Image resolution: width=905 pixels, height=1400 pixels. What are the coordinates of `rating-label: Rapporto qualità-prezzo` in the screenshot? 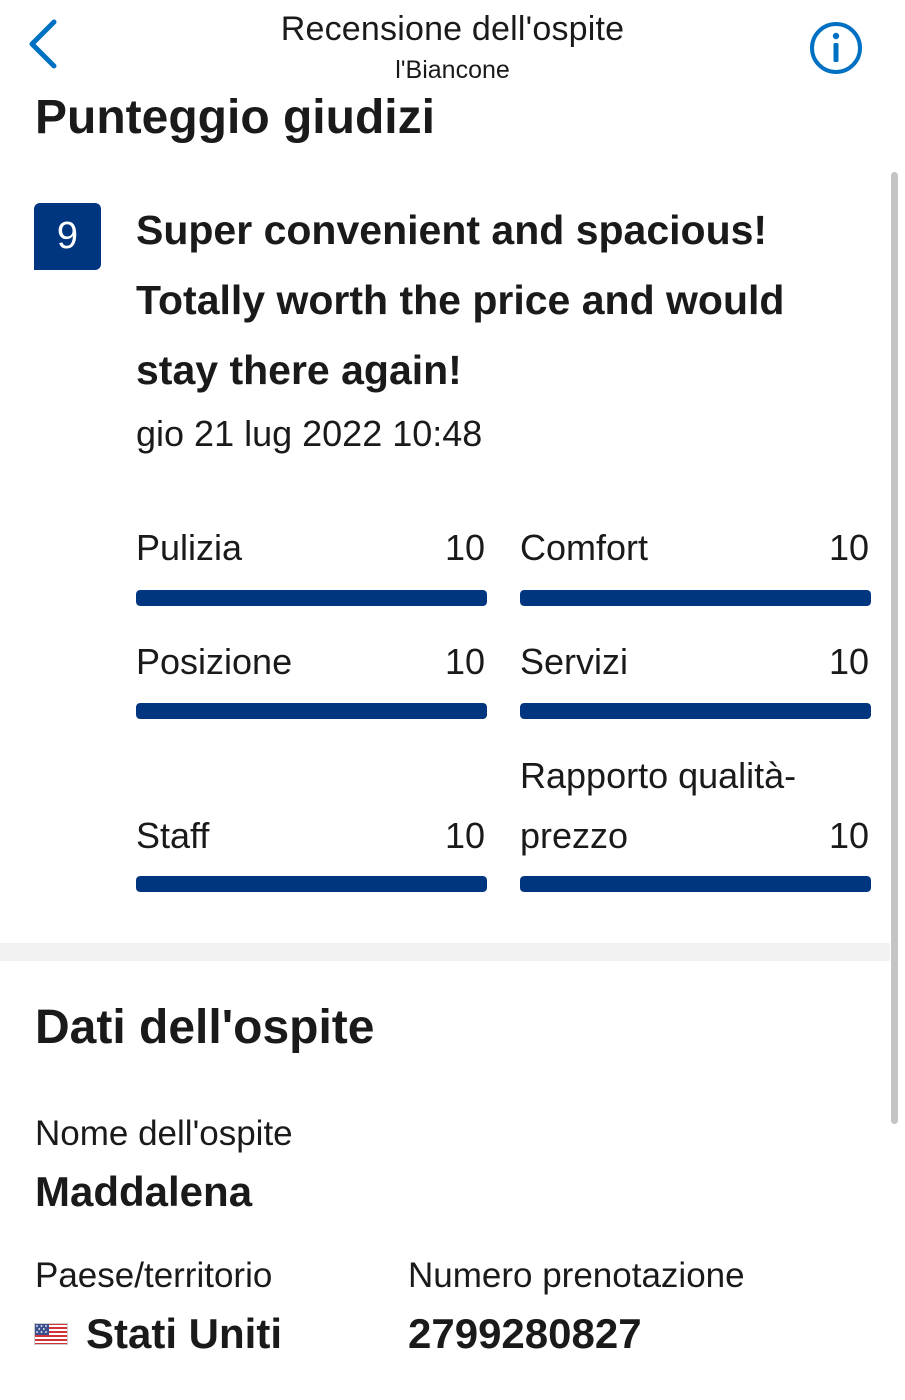 It's located at (658, 805).